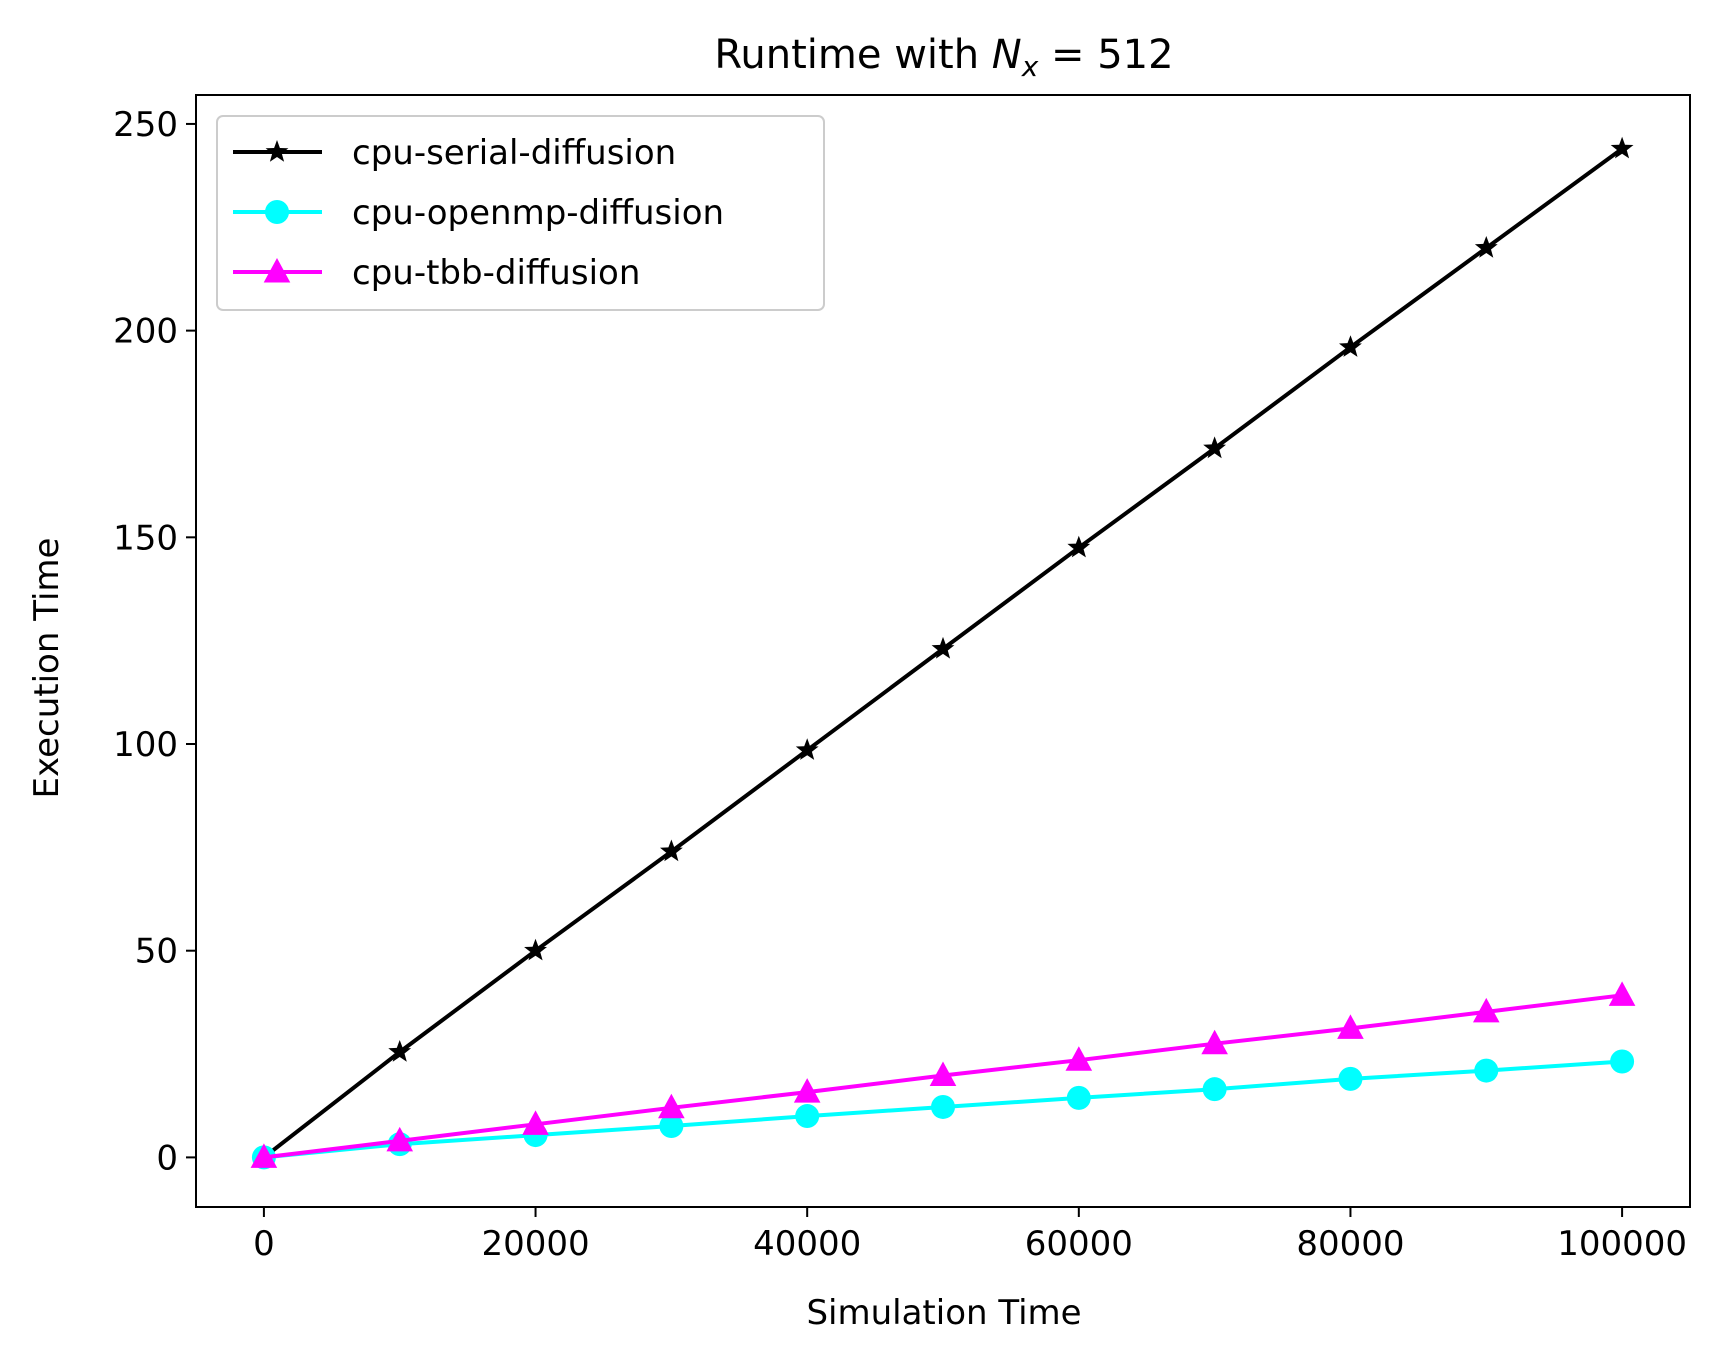 This screenshot has height=1359, width=1725. Describe the element at coordinates (807, 1244) in the screenshot. I see `x-tick-label: 40000` at that location.